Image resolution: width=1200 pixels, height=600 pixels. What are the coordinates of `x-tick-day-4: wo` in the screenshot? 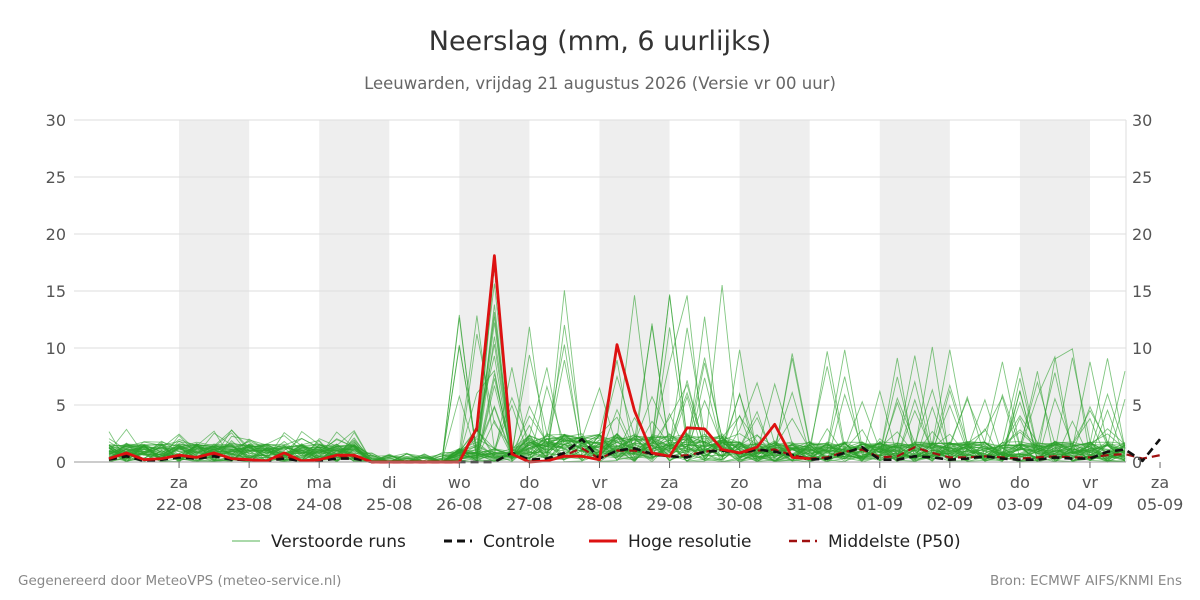 It's located at (459, 482).